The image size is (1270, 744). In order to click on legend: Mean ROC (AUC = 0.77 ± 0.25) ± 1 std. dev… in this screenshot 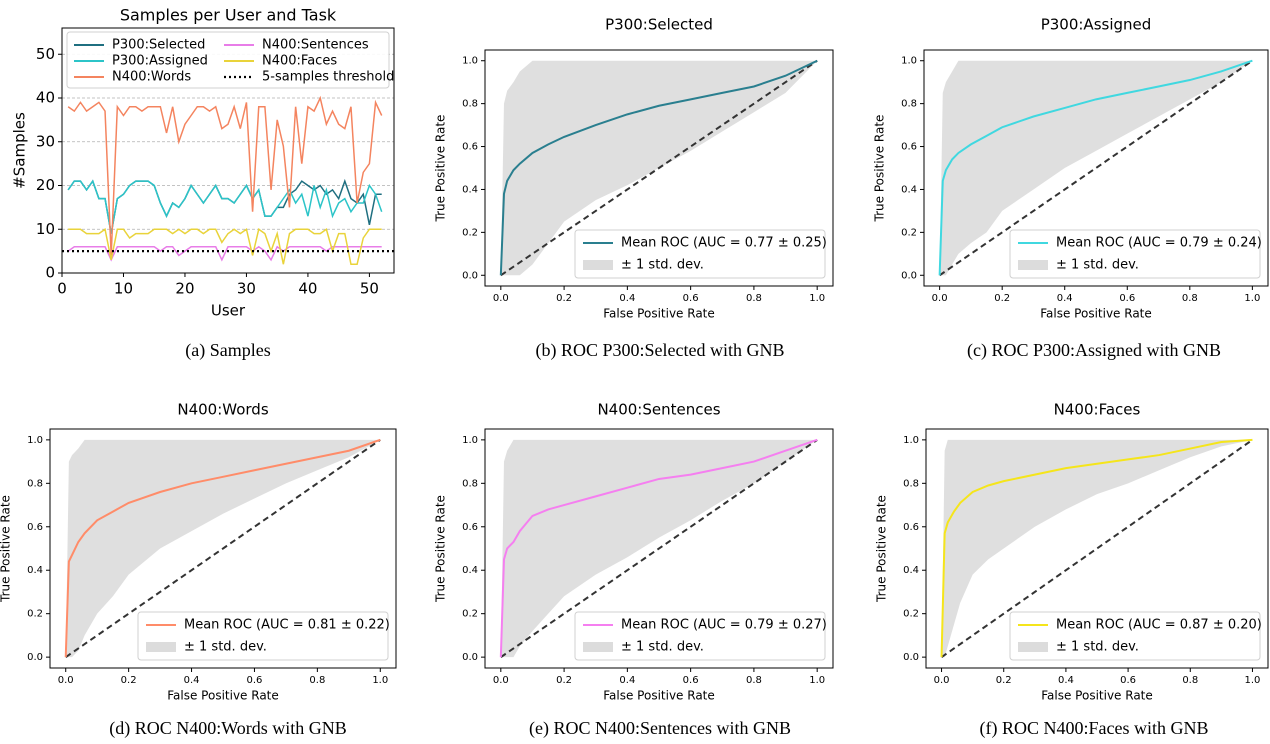, I will do `click(700, 254)`.